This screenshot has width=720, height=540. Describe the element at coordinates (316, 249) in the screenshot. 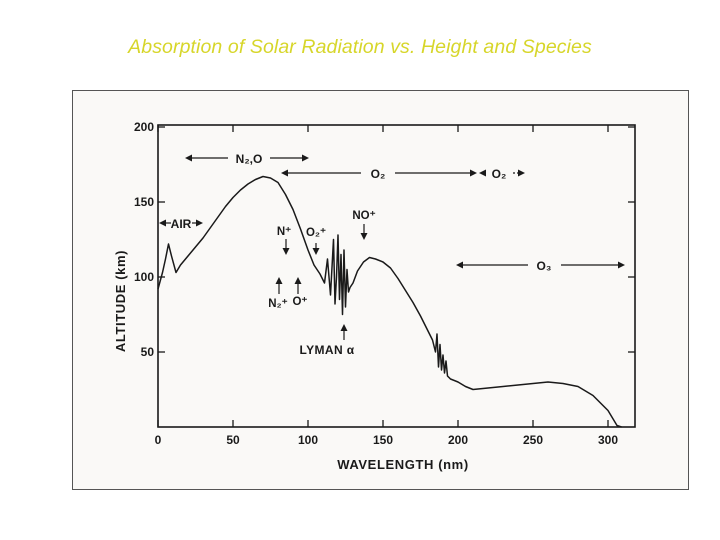

I see `o2-plus-down-arrow` at that location.